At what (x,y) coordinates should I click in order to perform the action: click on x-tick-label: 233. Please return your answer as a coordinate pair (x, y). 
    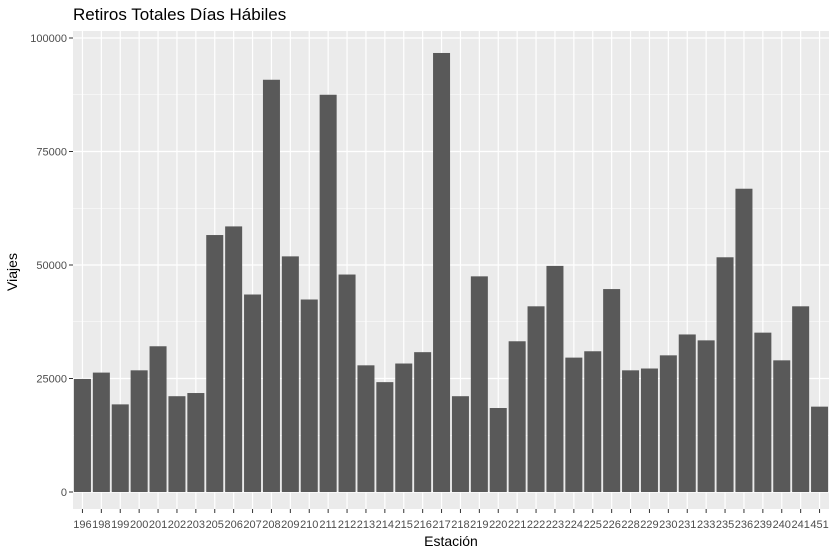
    Looking at the image, I should click on (706, 525).